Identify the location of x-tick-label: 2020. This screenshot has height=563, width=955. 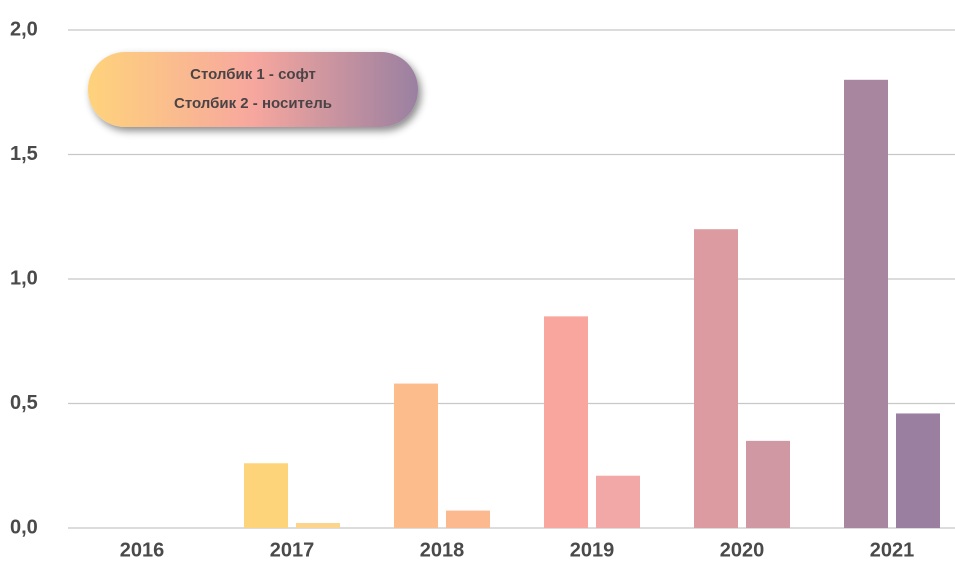
(742, 550).